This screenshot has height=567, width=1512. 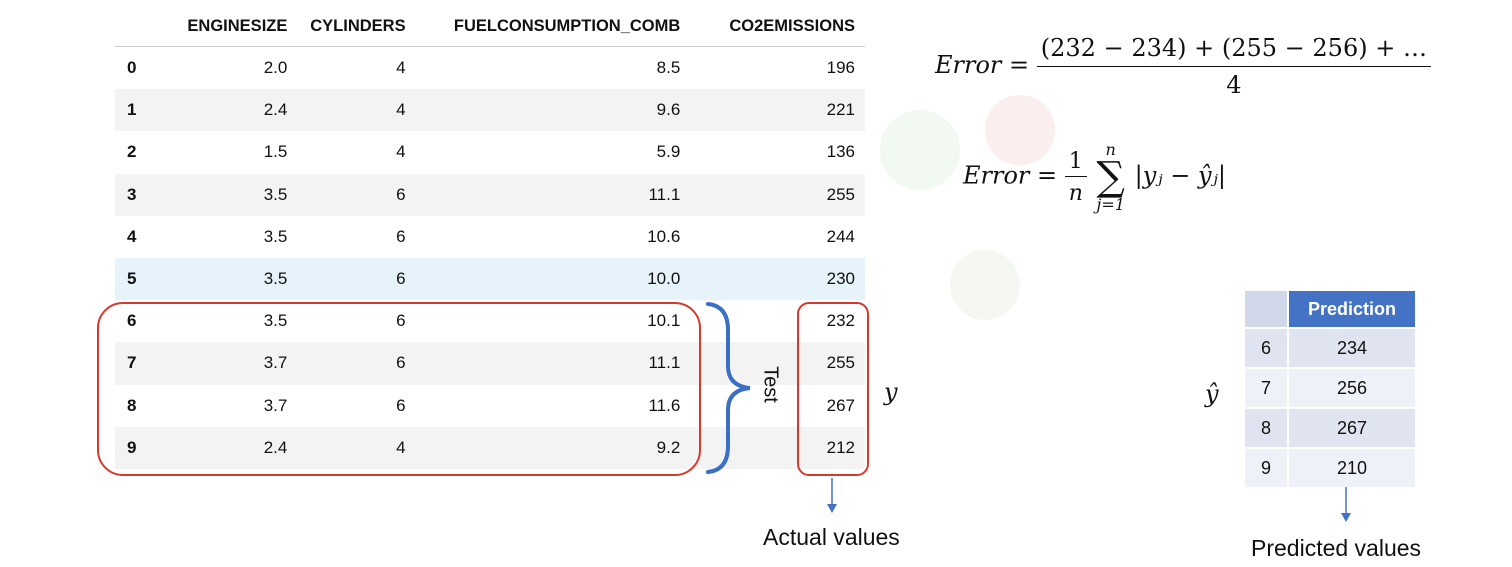 I want to click on cell-fuelconsumption: 10.6, so click(x=664, y=236).